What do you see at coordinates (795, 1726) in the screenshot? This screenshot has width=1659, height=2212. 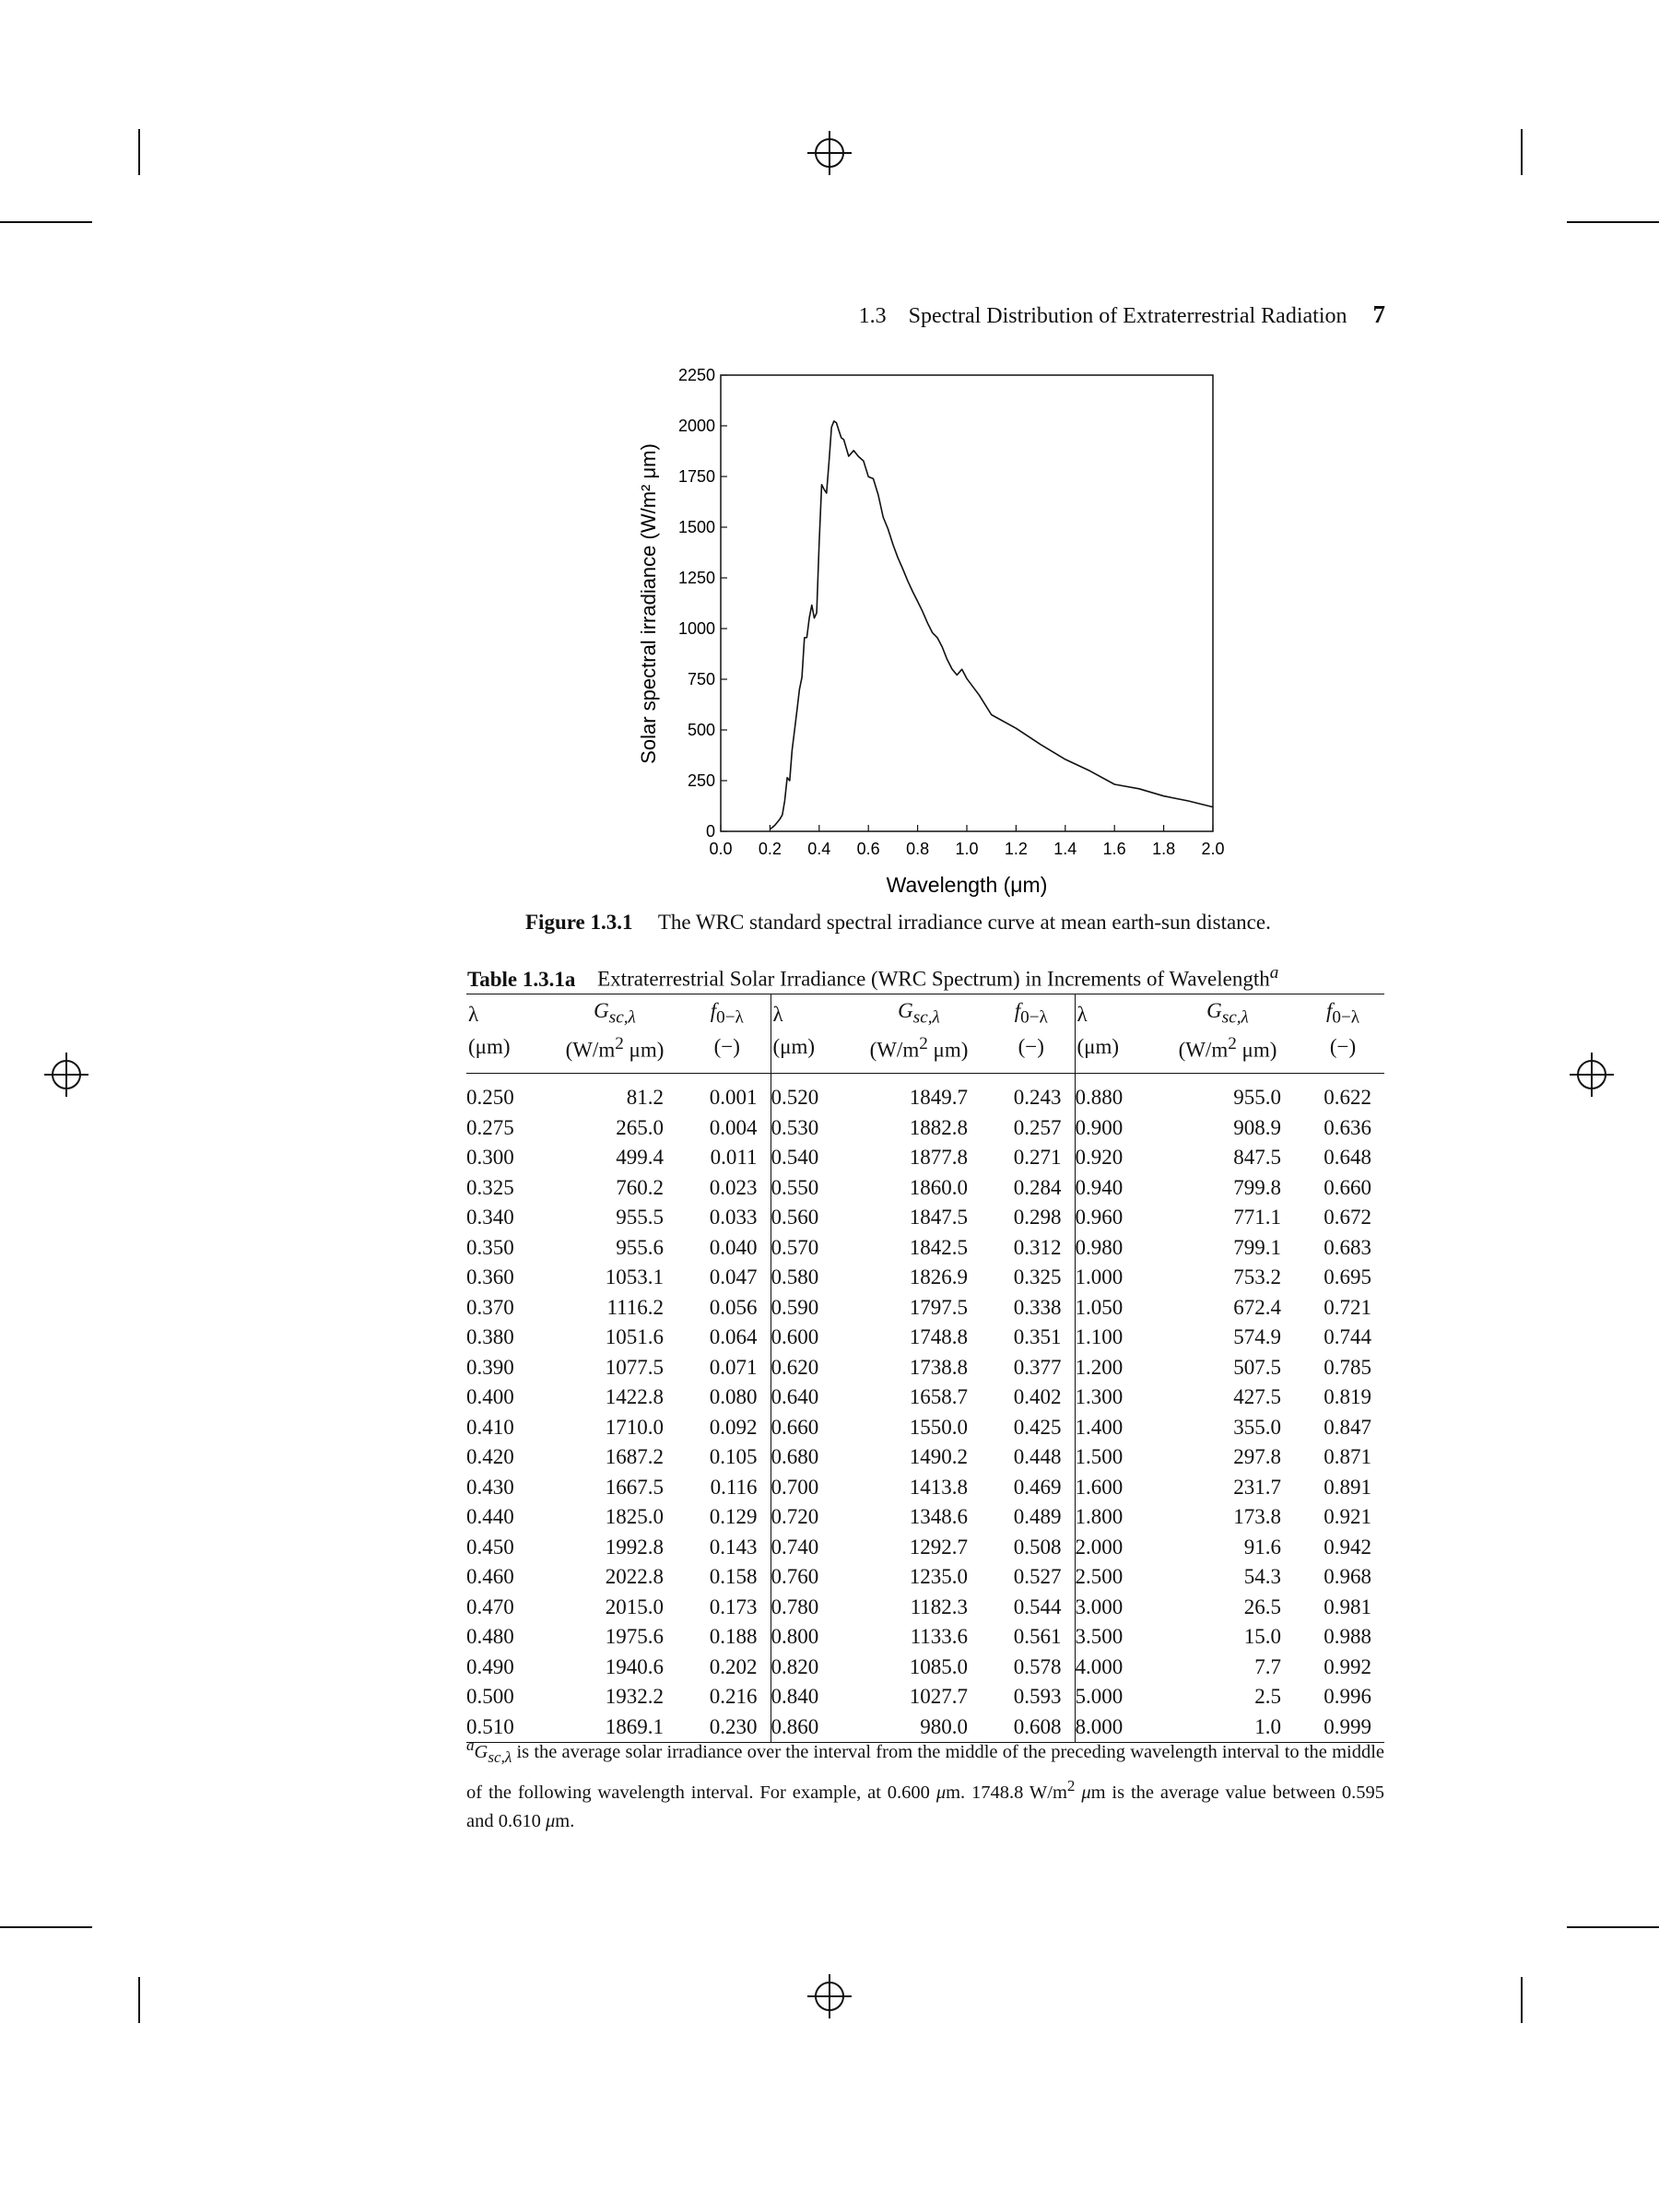 I see `cell-wavelength: 0.860` at bounding box center [795, 1726].